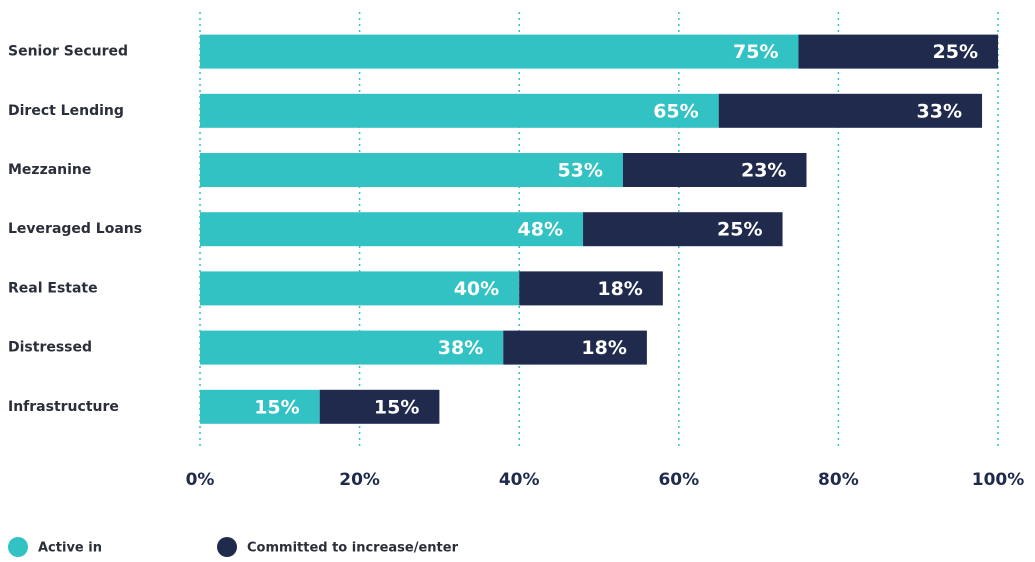 The height and width of the screenshot is (562, 1035). I want to click on value-label: 40%, so click(476, 289).